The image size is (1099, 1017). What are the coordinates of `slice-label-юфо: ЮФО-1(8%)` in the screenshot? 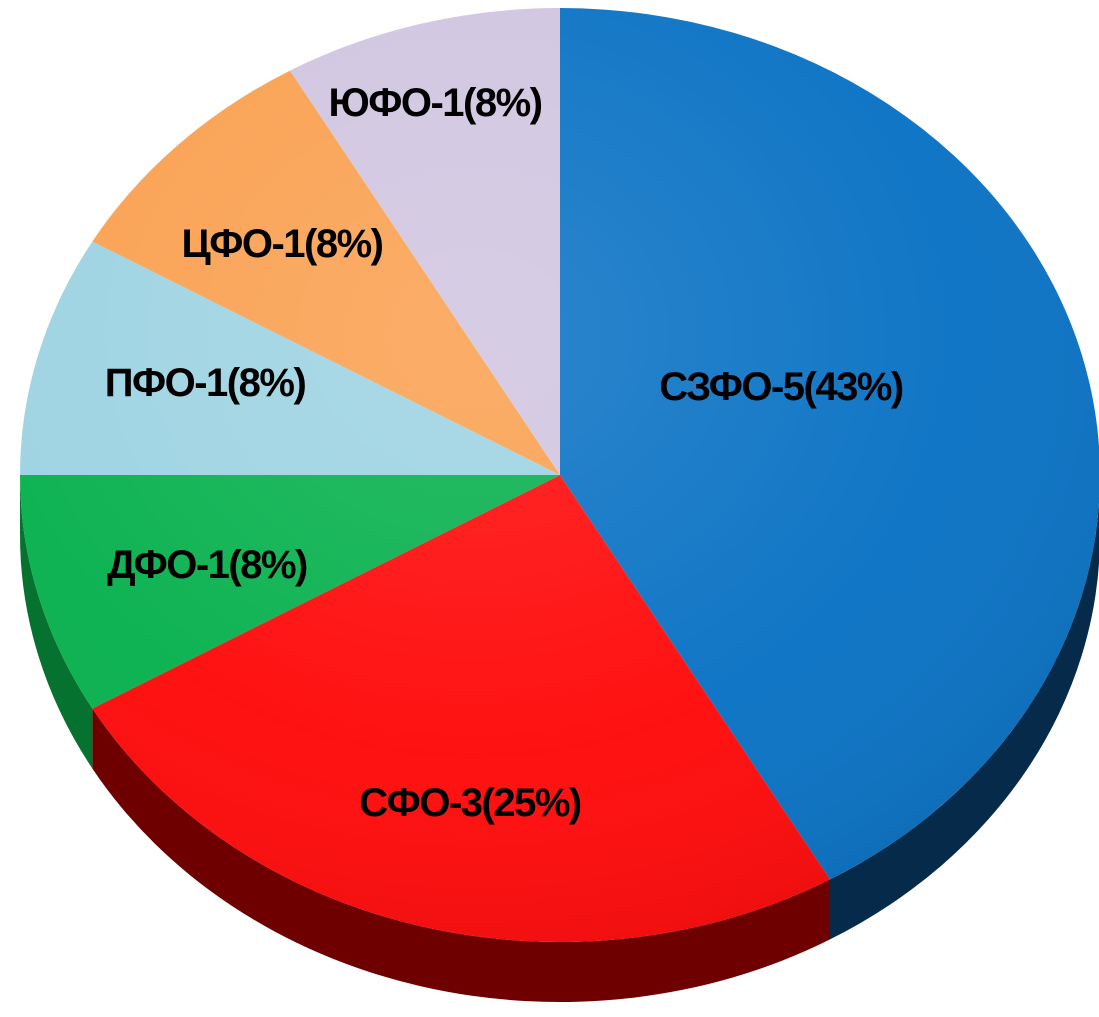 It's located at (434, 103).